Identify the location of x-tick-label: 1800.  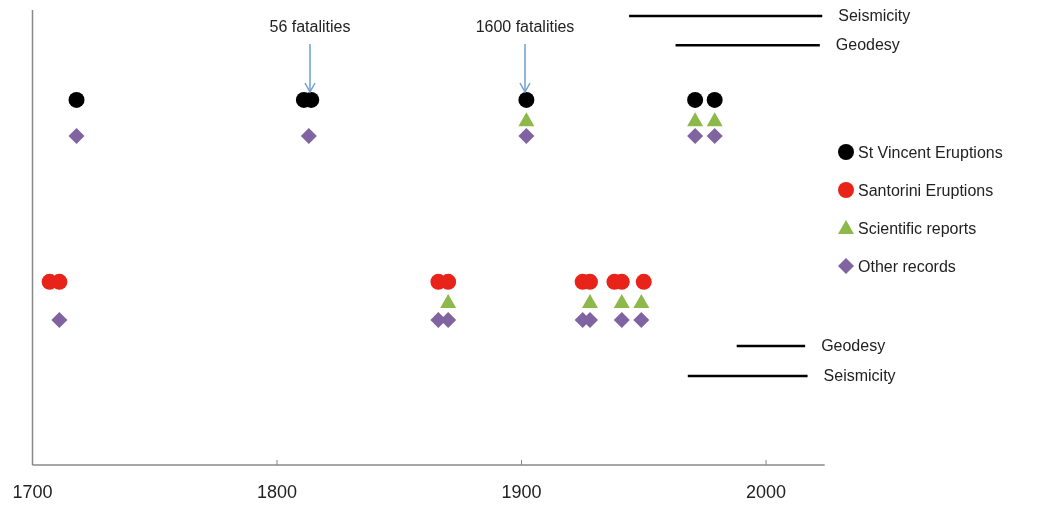
(277, 492).